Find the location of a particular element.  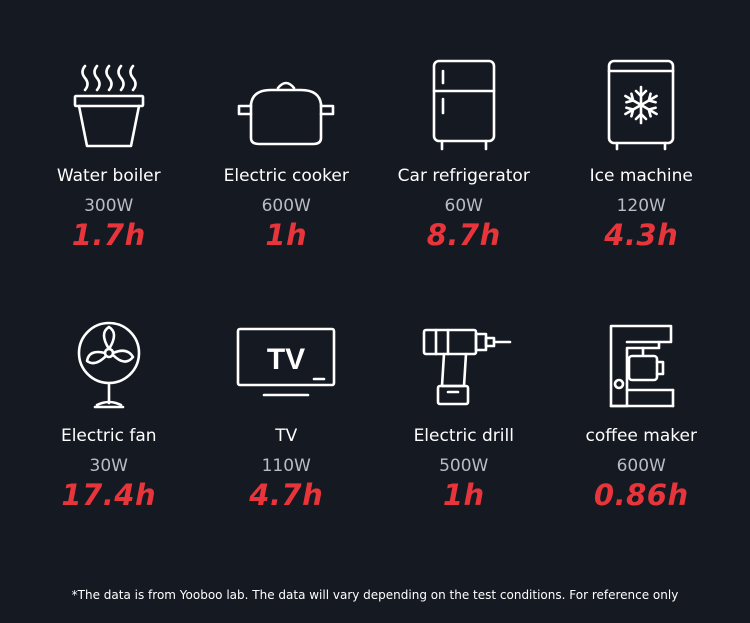

appliance-card: Electric fan 30W 17.4h is located at coordinates (109, 445).